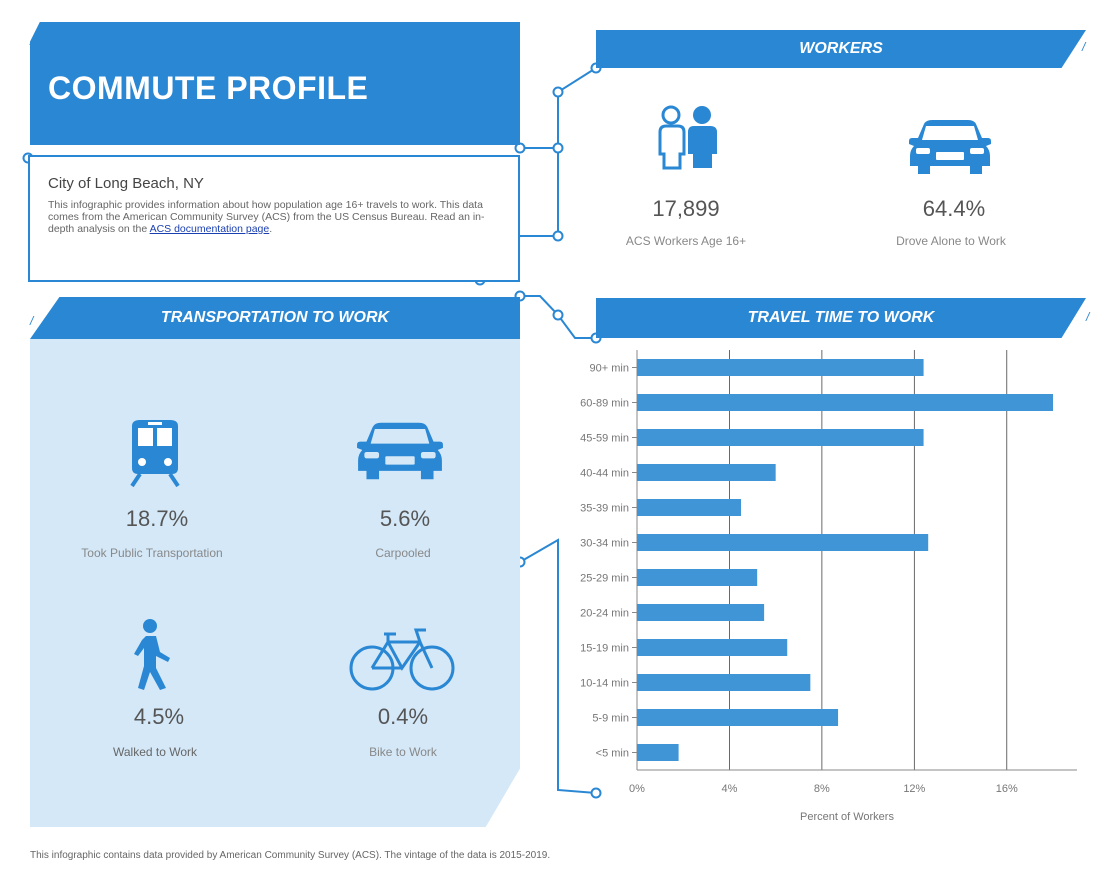 This screenshot has width=1112, height=880. I want to click on carpooled-label: Carpooled, so click(403, 553).